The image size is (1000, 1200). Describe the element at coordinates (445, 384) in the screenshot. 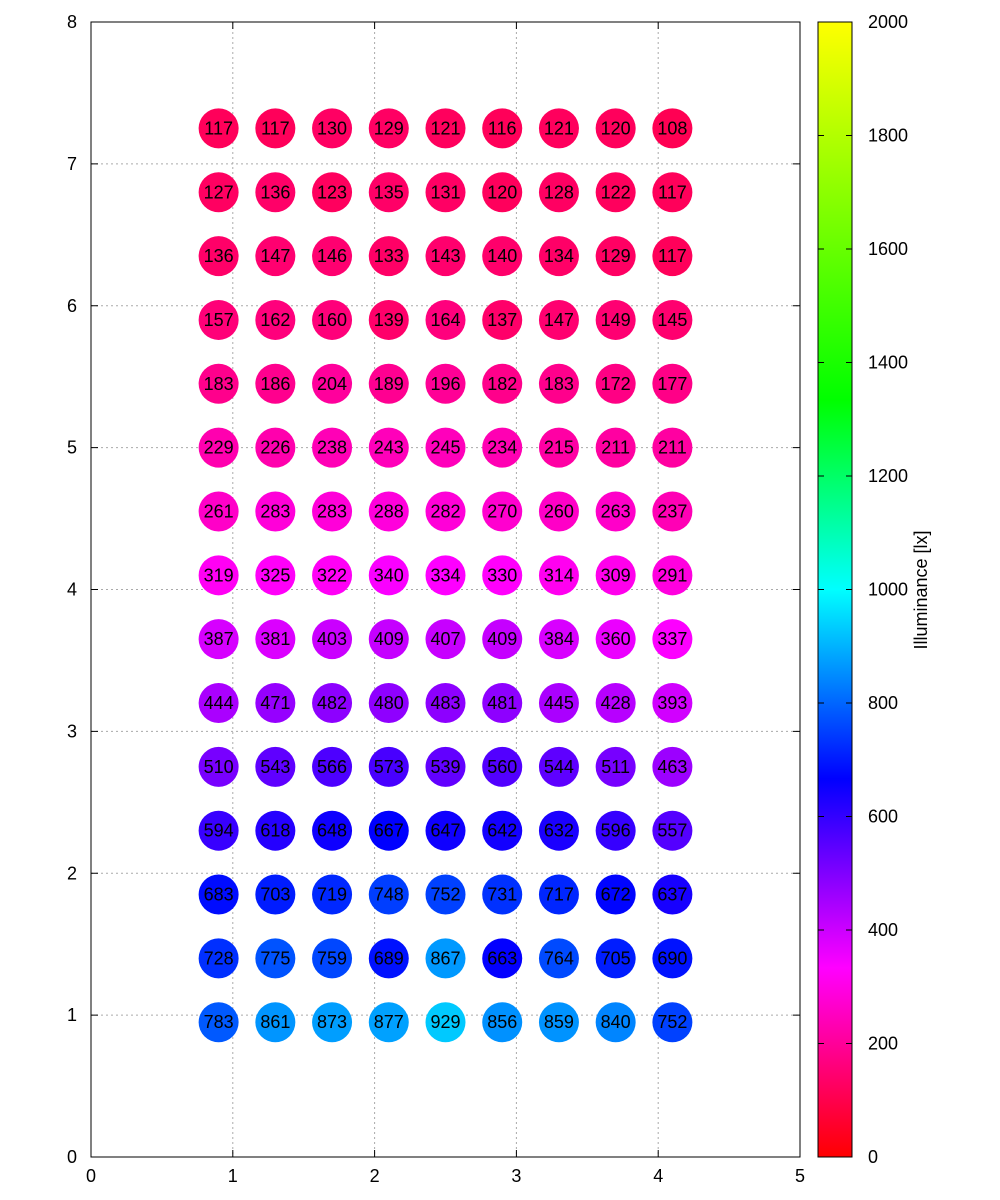

I see `data-point-label: 196` at that location.